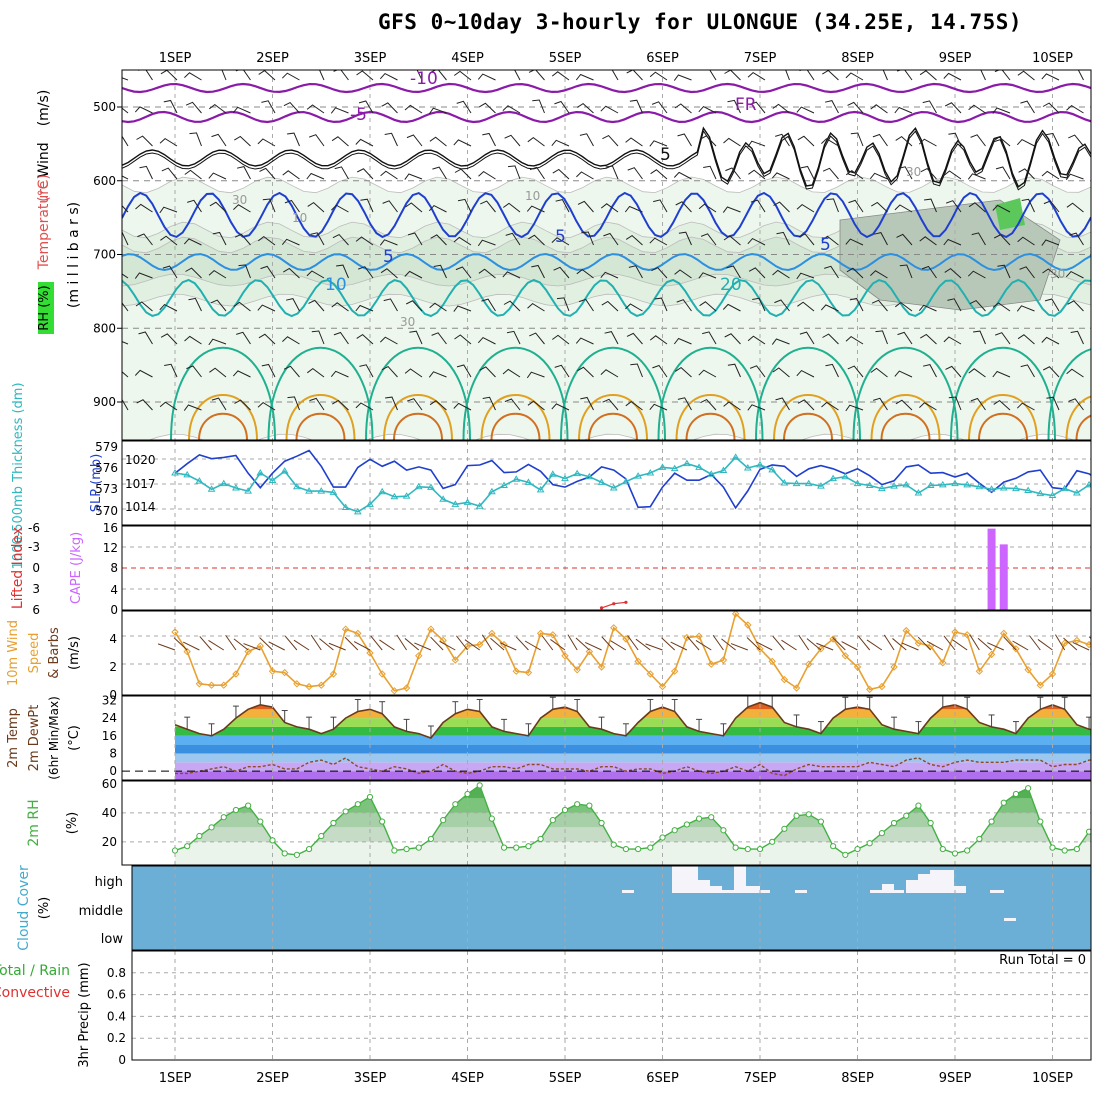 Image resolution: width=1100 pixels, height=1100 pixels. Describe the element at coordinates (110, 548) in the screenshot. I see `cape-tick-label: 12` at that location.